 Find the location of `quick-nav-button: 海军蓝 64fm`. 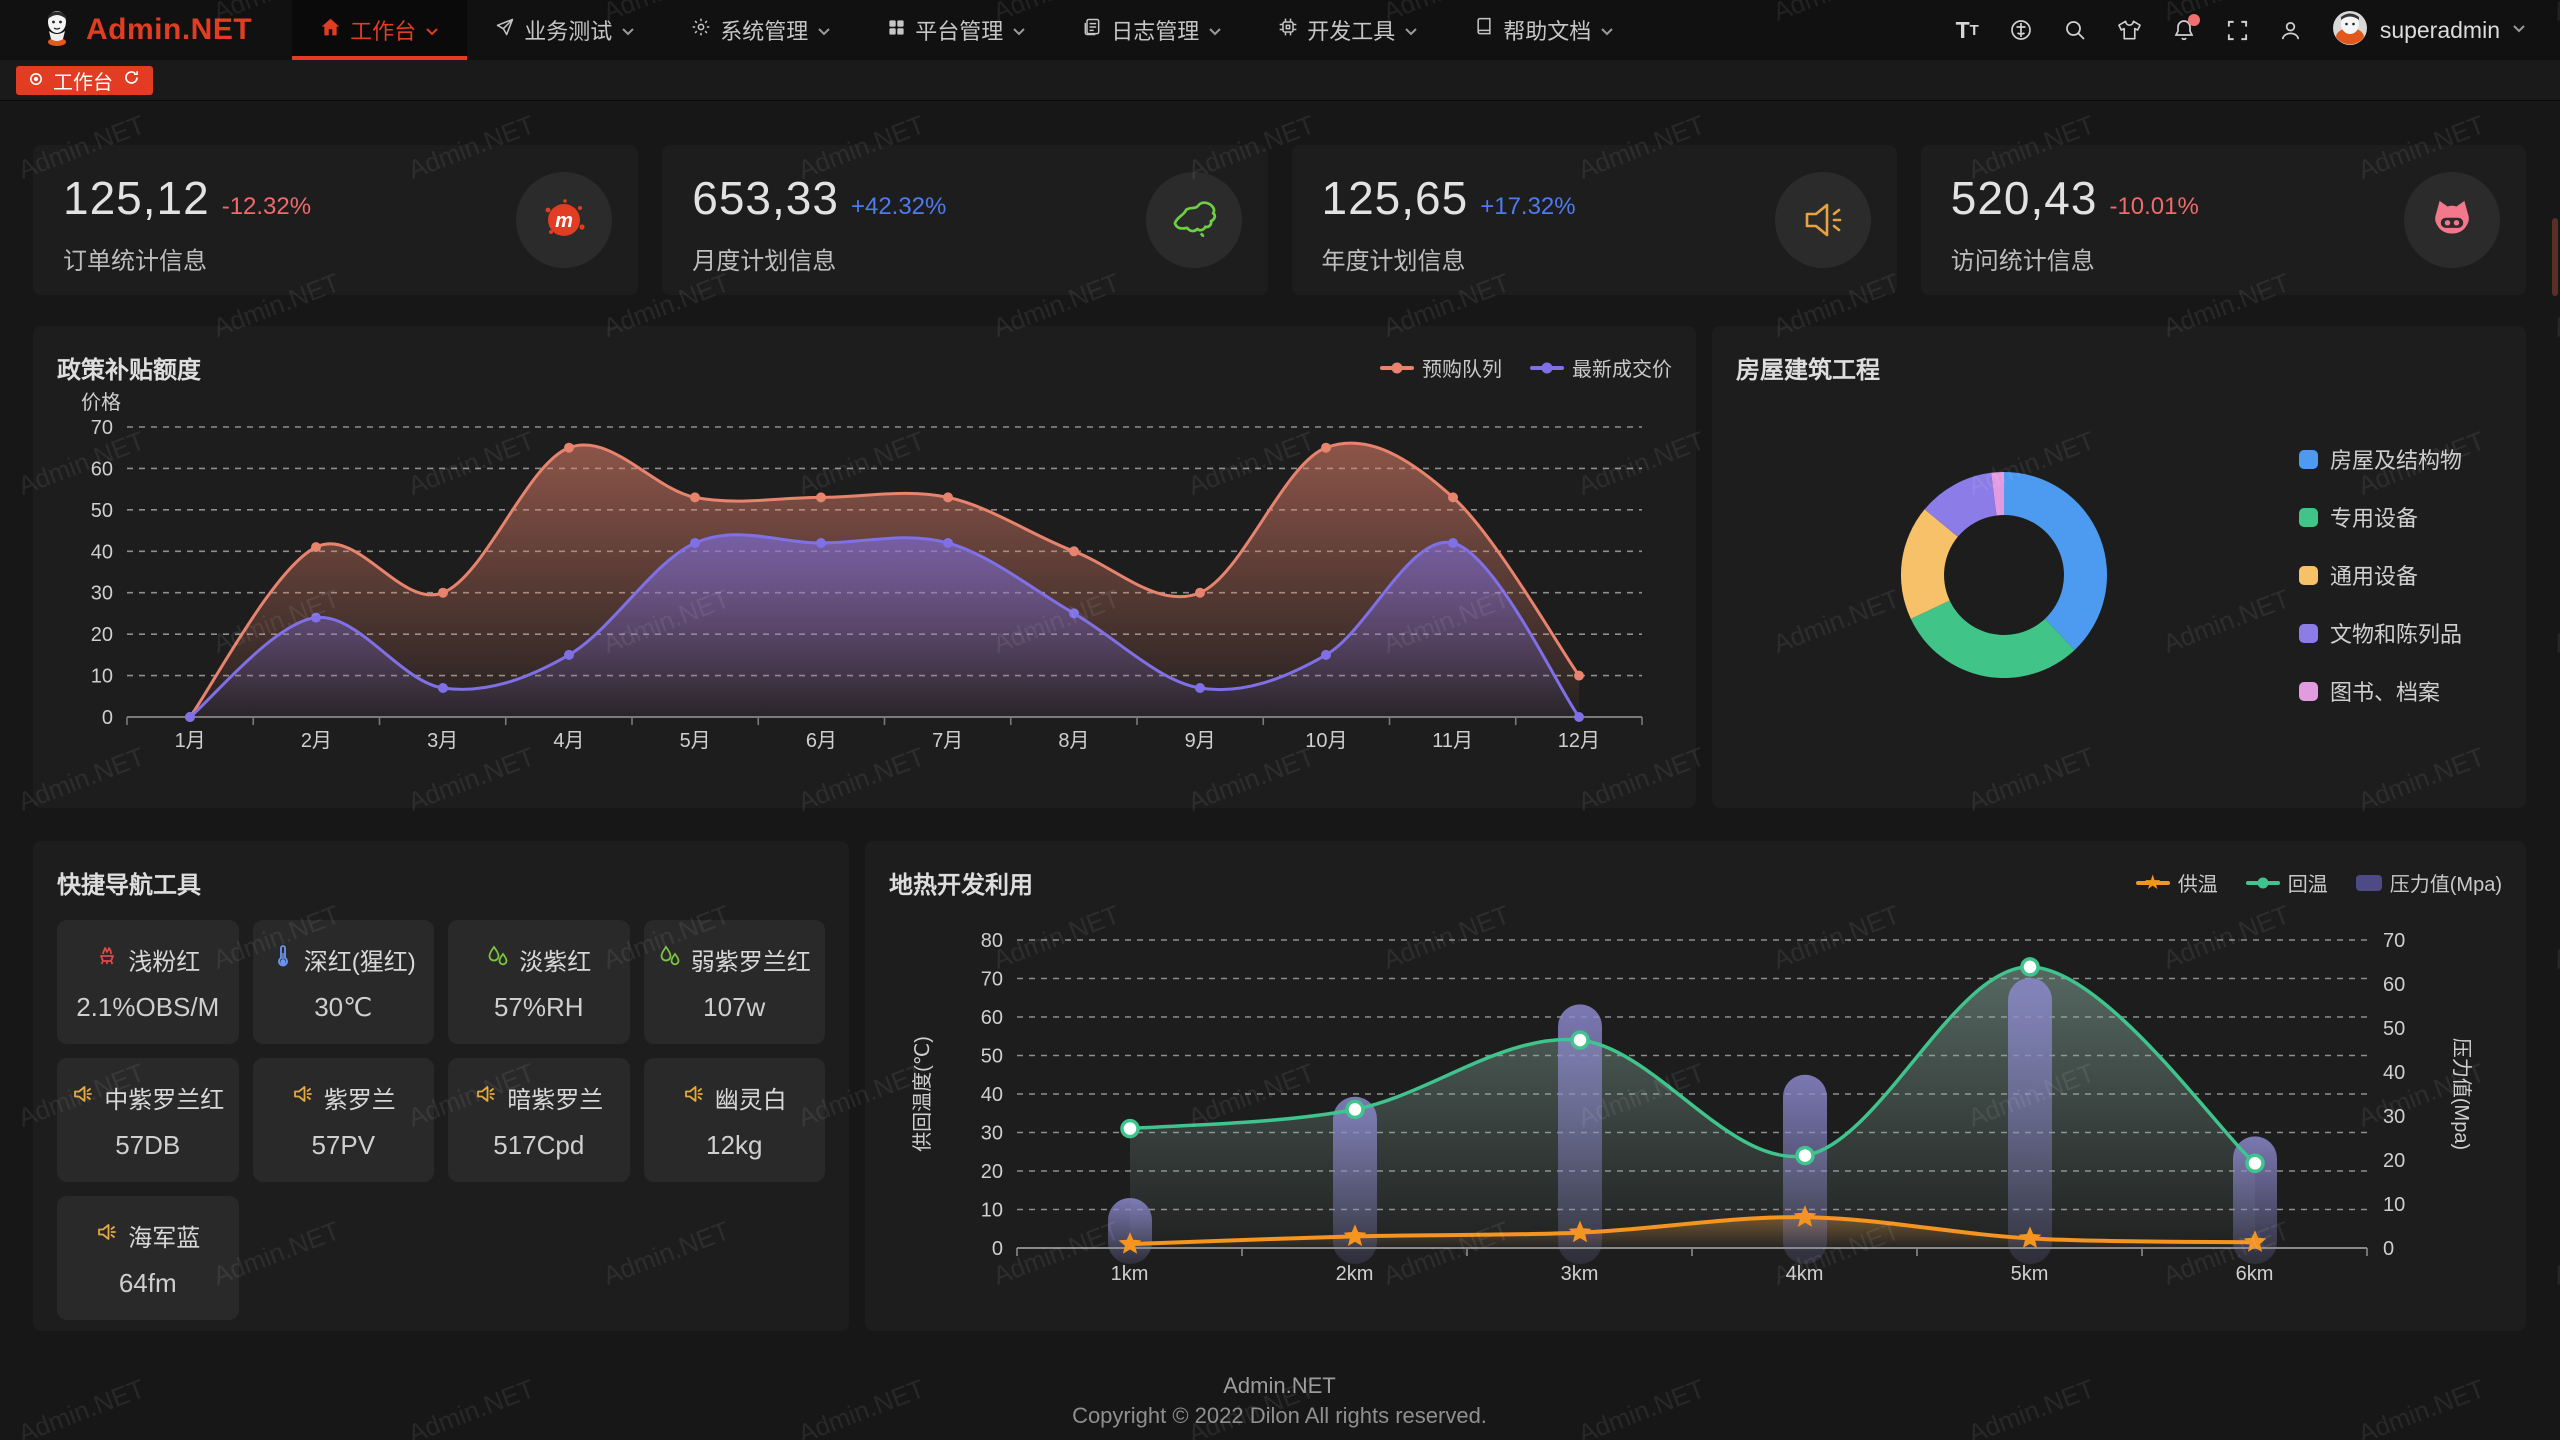

quick-nav-button: 海军蓝 64fm is located at coordinates (148, 1258).